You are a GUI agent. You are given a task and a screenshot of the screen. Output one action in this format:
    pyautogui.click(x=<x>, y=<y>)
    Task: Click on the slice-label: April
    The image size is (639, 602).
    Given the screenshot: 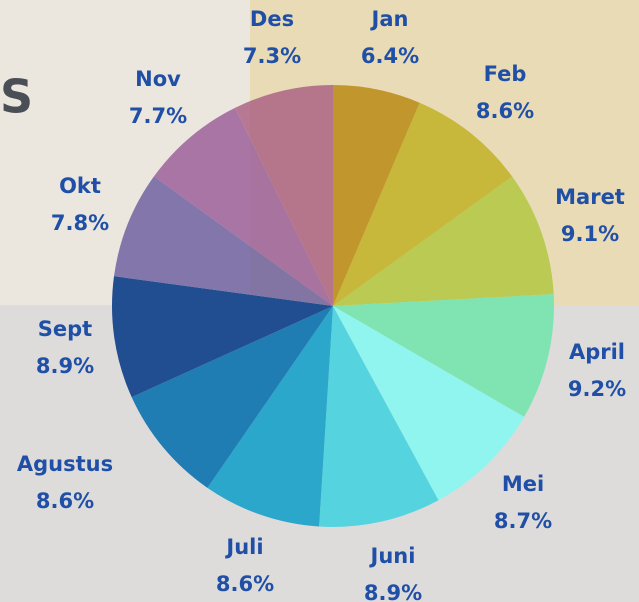 What is the action you would take?
    pyautogui.click(x=597, y=352)
    